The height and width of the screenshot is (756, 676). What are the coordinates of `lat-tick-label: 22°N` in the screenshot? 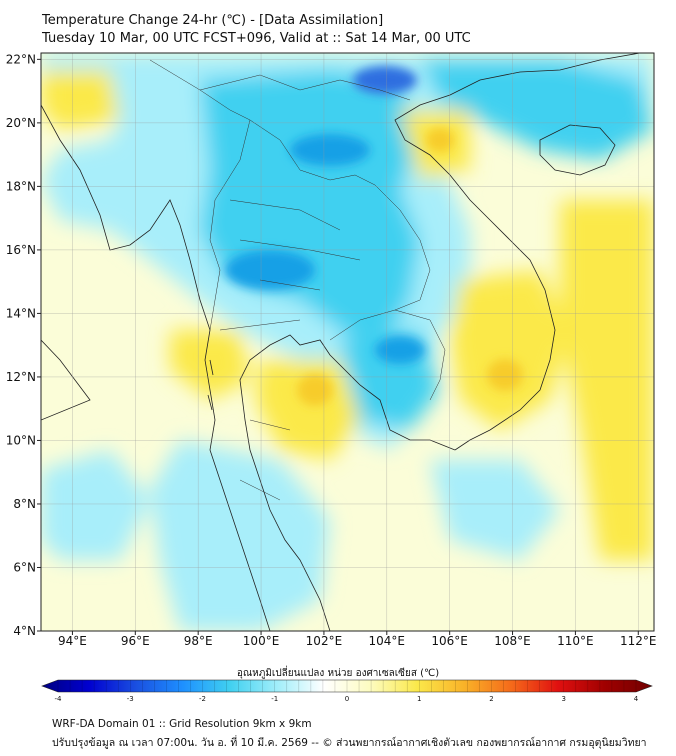 It's located at (21, 59).